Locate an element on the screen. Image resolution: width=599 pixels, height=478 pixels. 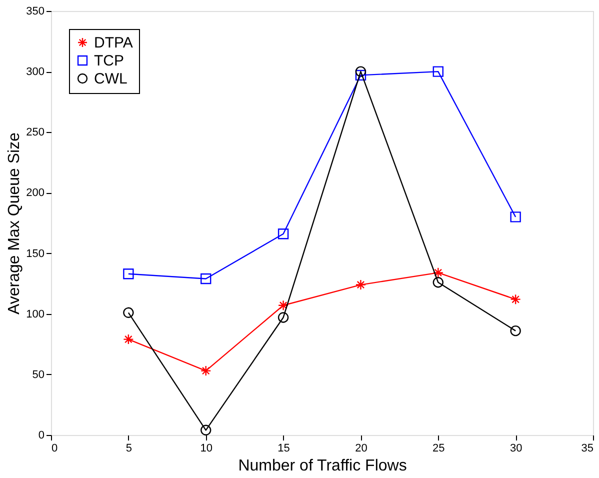
x-tick-label: 35 is located at coordinates (587, 448).